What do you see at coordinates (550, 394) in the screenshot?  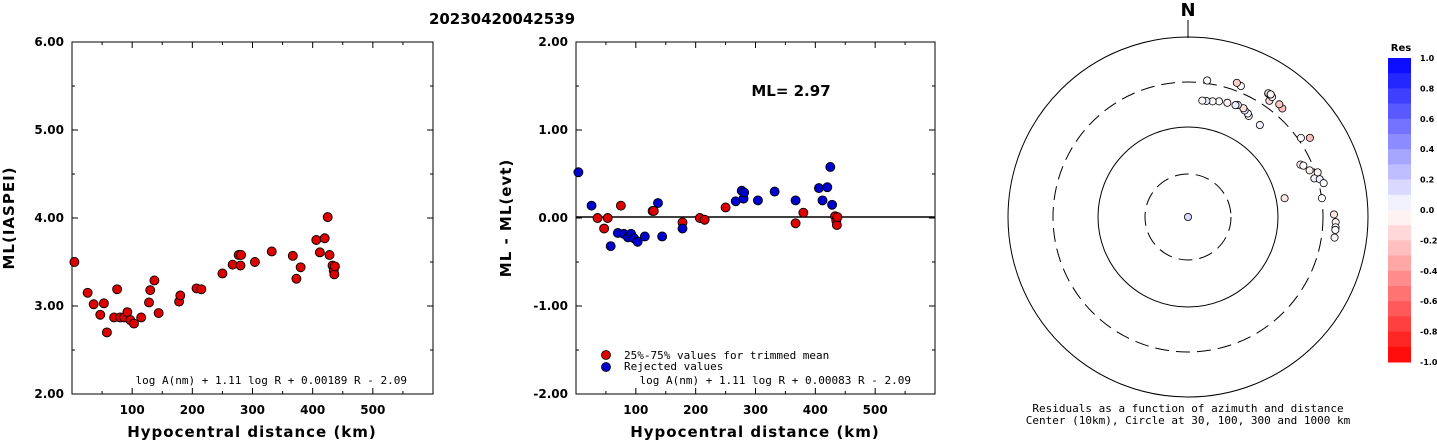 I see `ytick-label: -2.00` at bounding box center [550, 394].